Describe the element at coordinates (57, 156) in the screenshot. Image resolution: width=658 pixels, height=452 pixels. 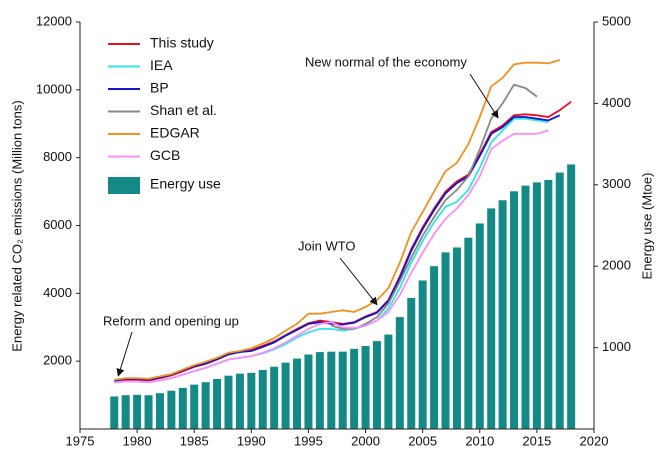
I see `y-tick-label: 8000` at that location.